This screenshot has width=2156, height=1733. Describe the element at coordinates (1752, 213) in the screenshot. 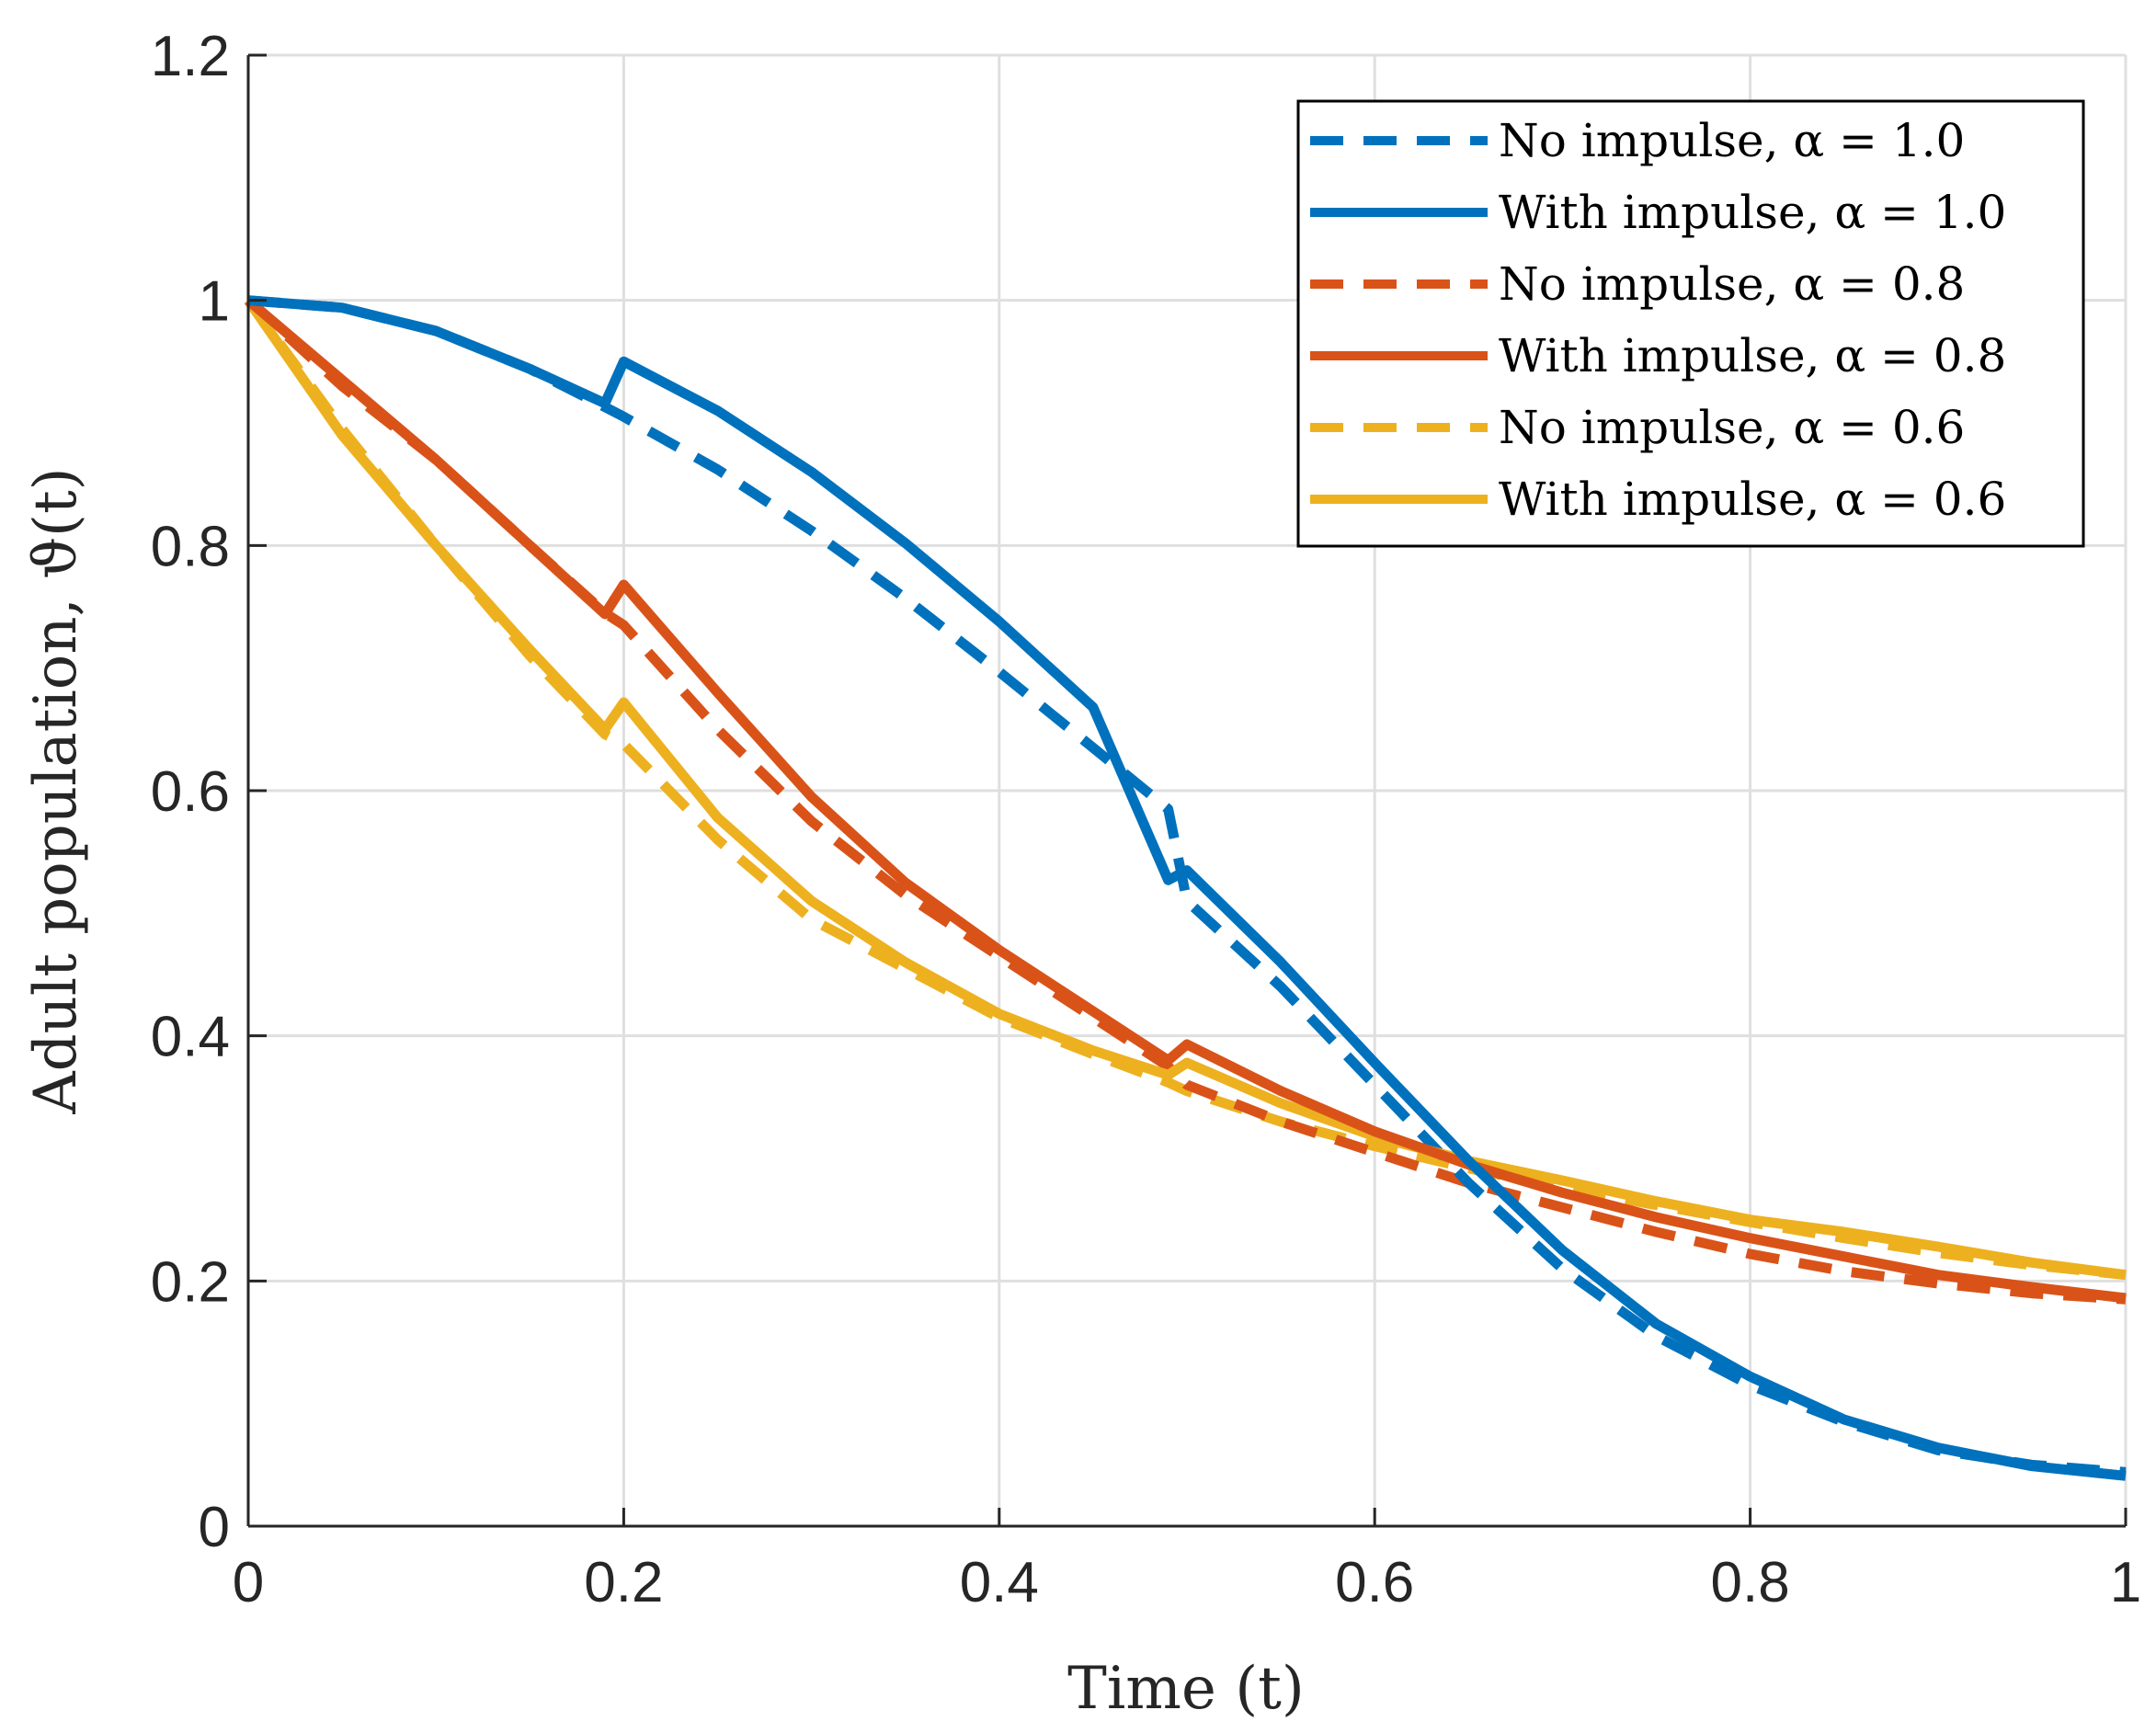

I see `legend-label-1: With impulse, α = 1.0` at that location.